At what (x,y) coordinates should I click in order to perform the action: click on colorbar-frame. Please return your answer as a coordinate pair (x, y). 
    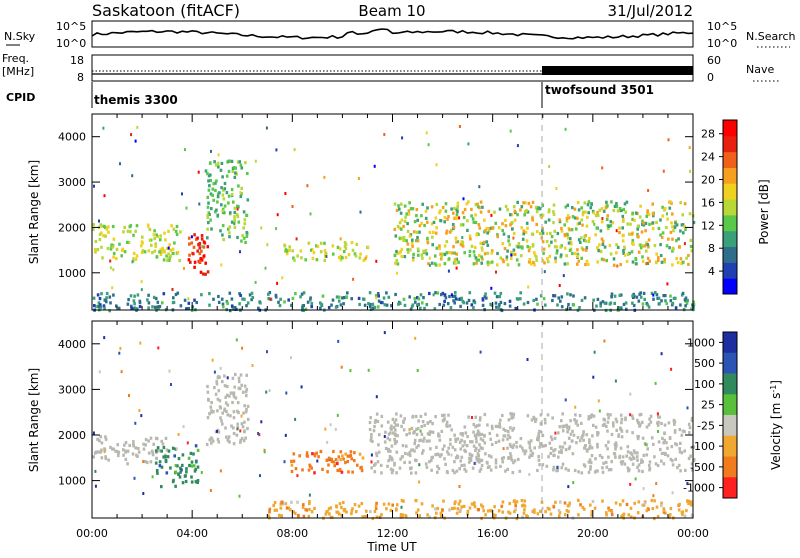
    Looking at the image, I should click on (730, 207).